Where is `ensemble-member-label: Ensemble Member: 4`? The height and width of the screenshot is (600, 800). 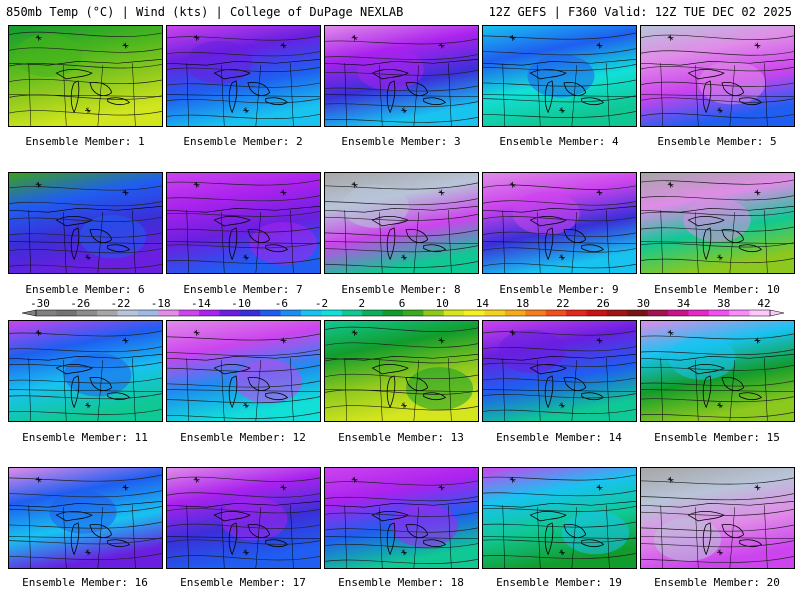
ensemble-member-label: Ensemble Member: 4 is located at coordinates (559, 141).